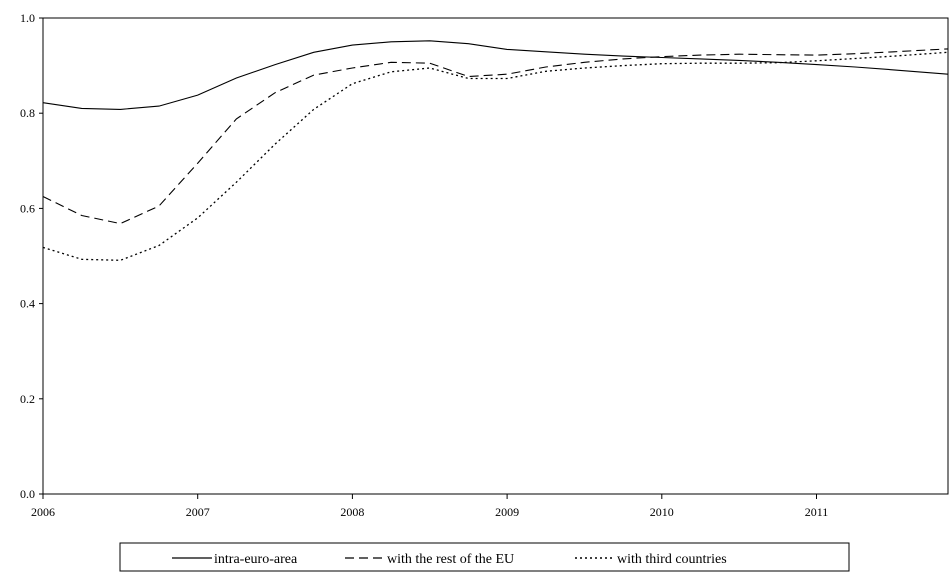 The height and width of the screenshot is (572, 950). Describe the element at coordinates (27, 494) in the screenshot. I see `y-tick-label: 0.0` at that location.